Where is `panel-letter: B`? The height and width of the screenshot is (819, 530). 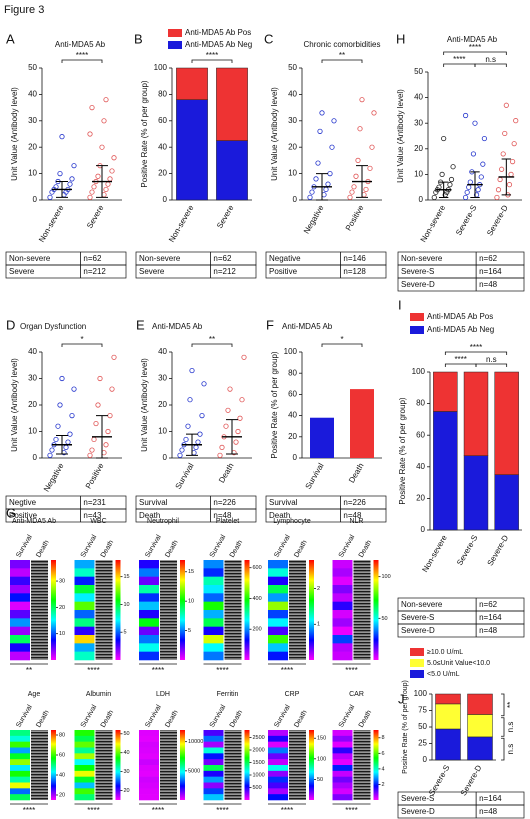 panel-letter: B is located at coordinates (138, 38).